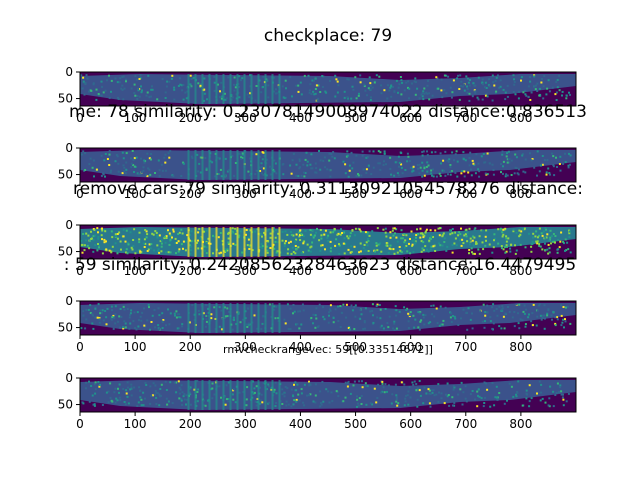  What do you see at coordinates (328, 349) in the screenshot?
I see `panel-title: rmvcheckrangevec: 59[[0.33514672]]` at bounding box center [328, 349].